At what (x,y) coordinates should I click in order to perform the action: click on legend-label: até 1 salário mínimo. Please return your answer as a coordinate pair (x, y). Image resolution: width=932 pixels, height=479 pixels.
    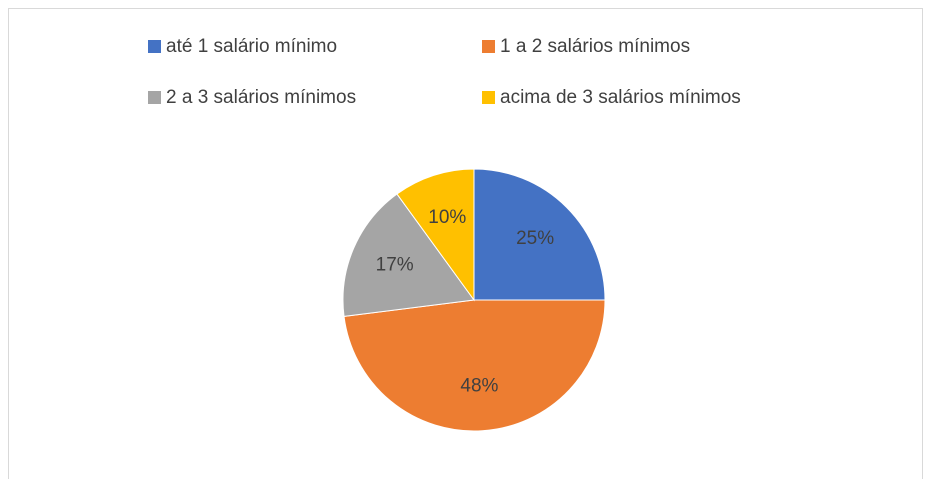
    Looking at the image, I should click on (251, 46).